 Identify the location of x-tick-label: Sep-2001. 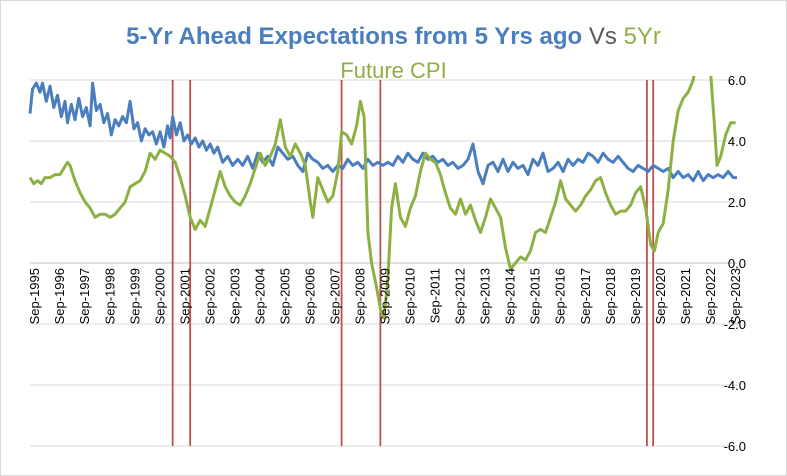
(184, 296).